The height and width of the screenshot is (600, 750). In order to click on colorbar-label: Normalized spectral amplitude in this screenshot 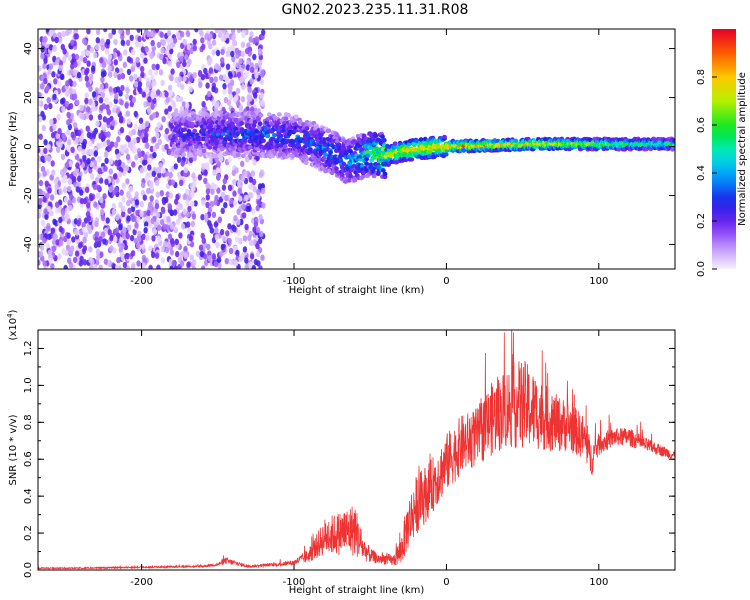, I will do `click(742, 149)`.